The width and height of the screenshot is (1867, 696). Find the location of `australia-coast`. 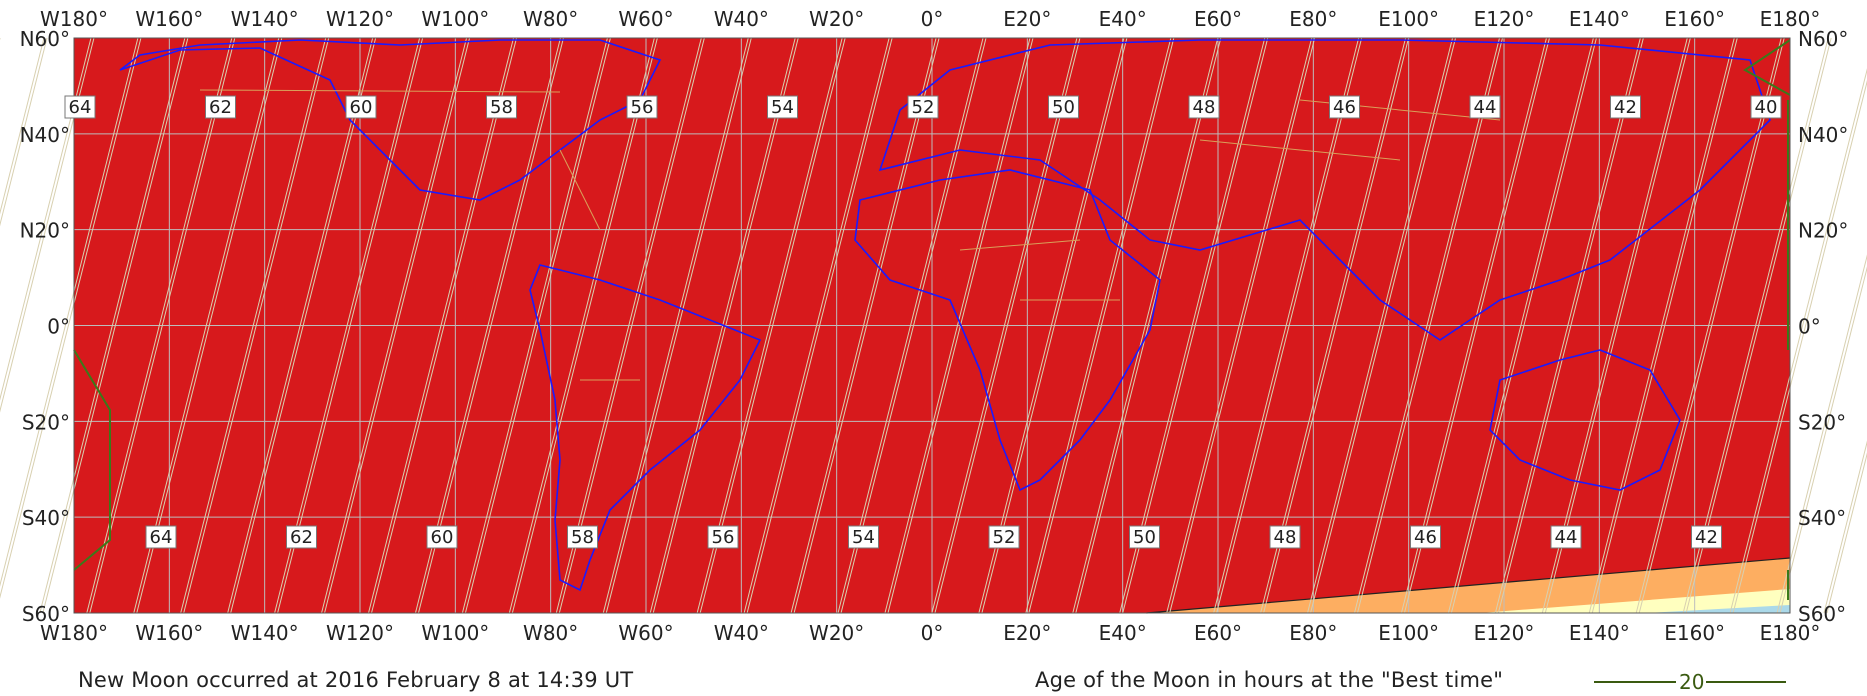

australia-coast is located at coordinates (1585, 420).